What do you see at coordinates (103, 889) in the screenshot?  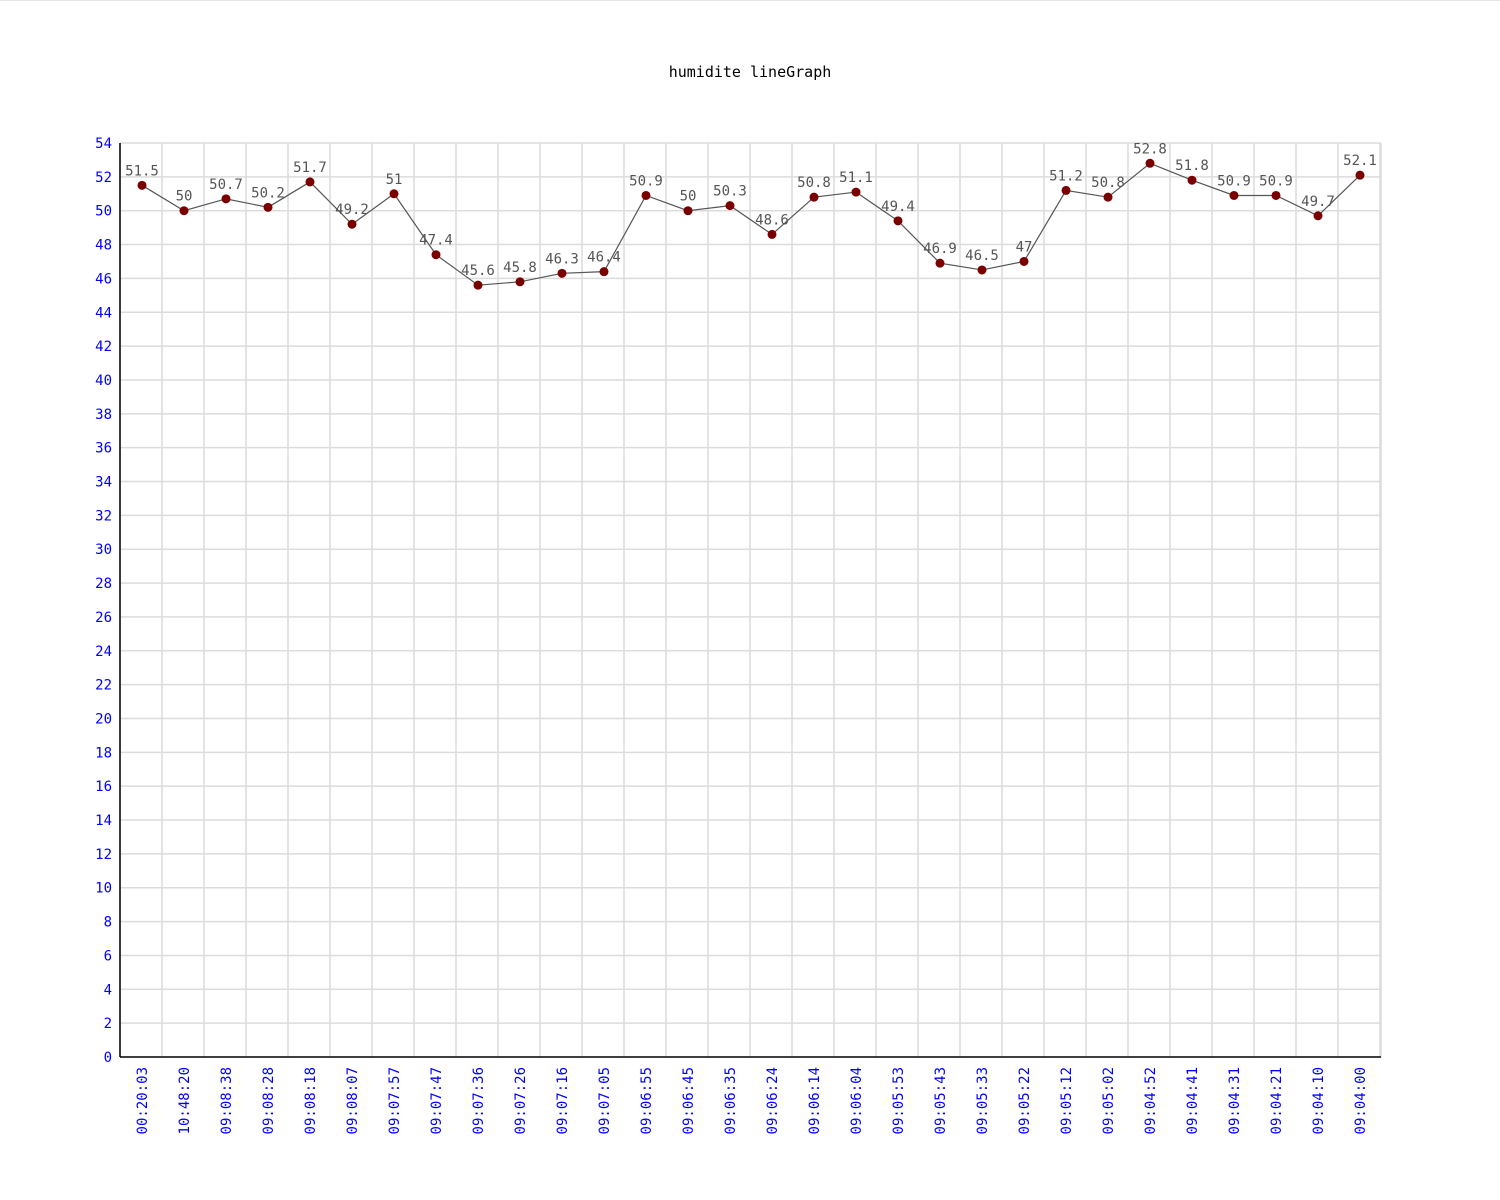 I see `y-tick-label: 10` at bounding box center [103, 889].